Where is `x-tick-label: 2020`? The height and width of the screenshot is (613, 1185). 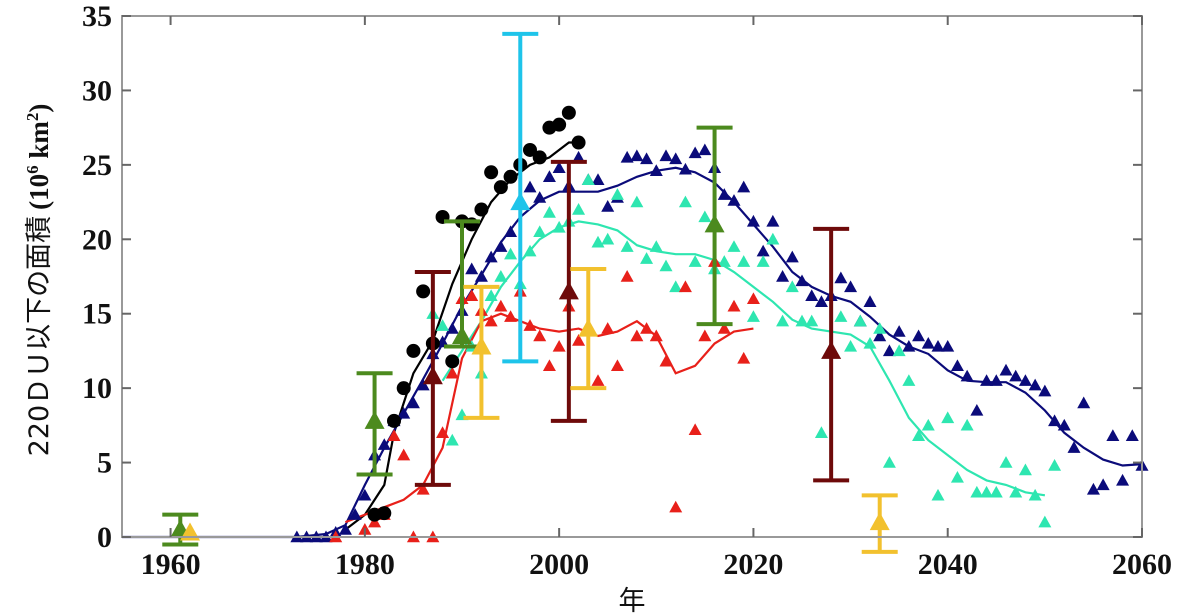
x-tick-label: 2020 is located at coordinates (753, 564).